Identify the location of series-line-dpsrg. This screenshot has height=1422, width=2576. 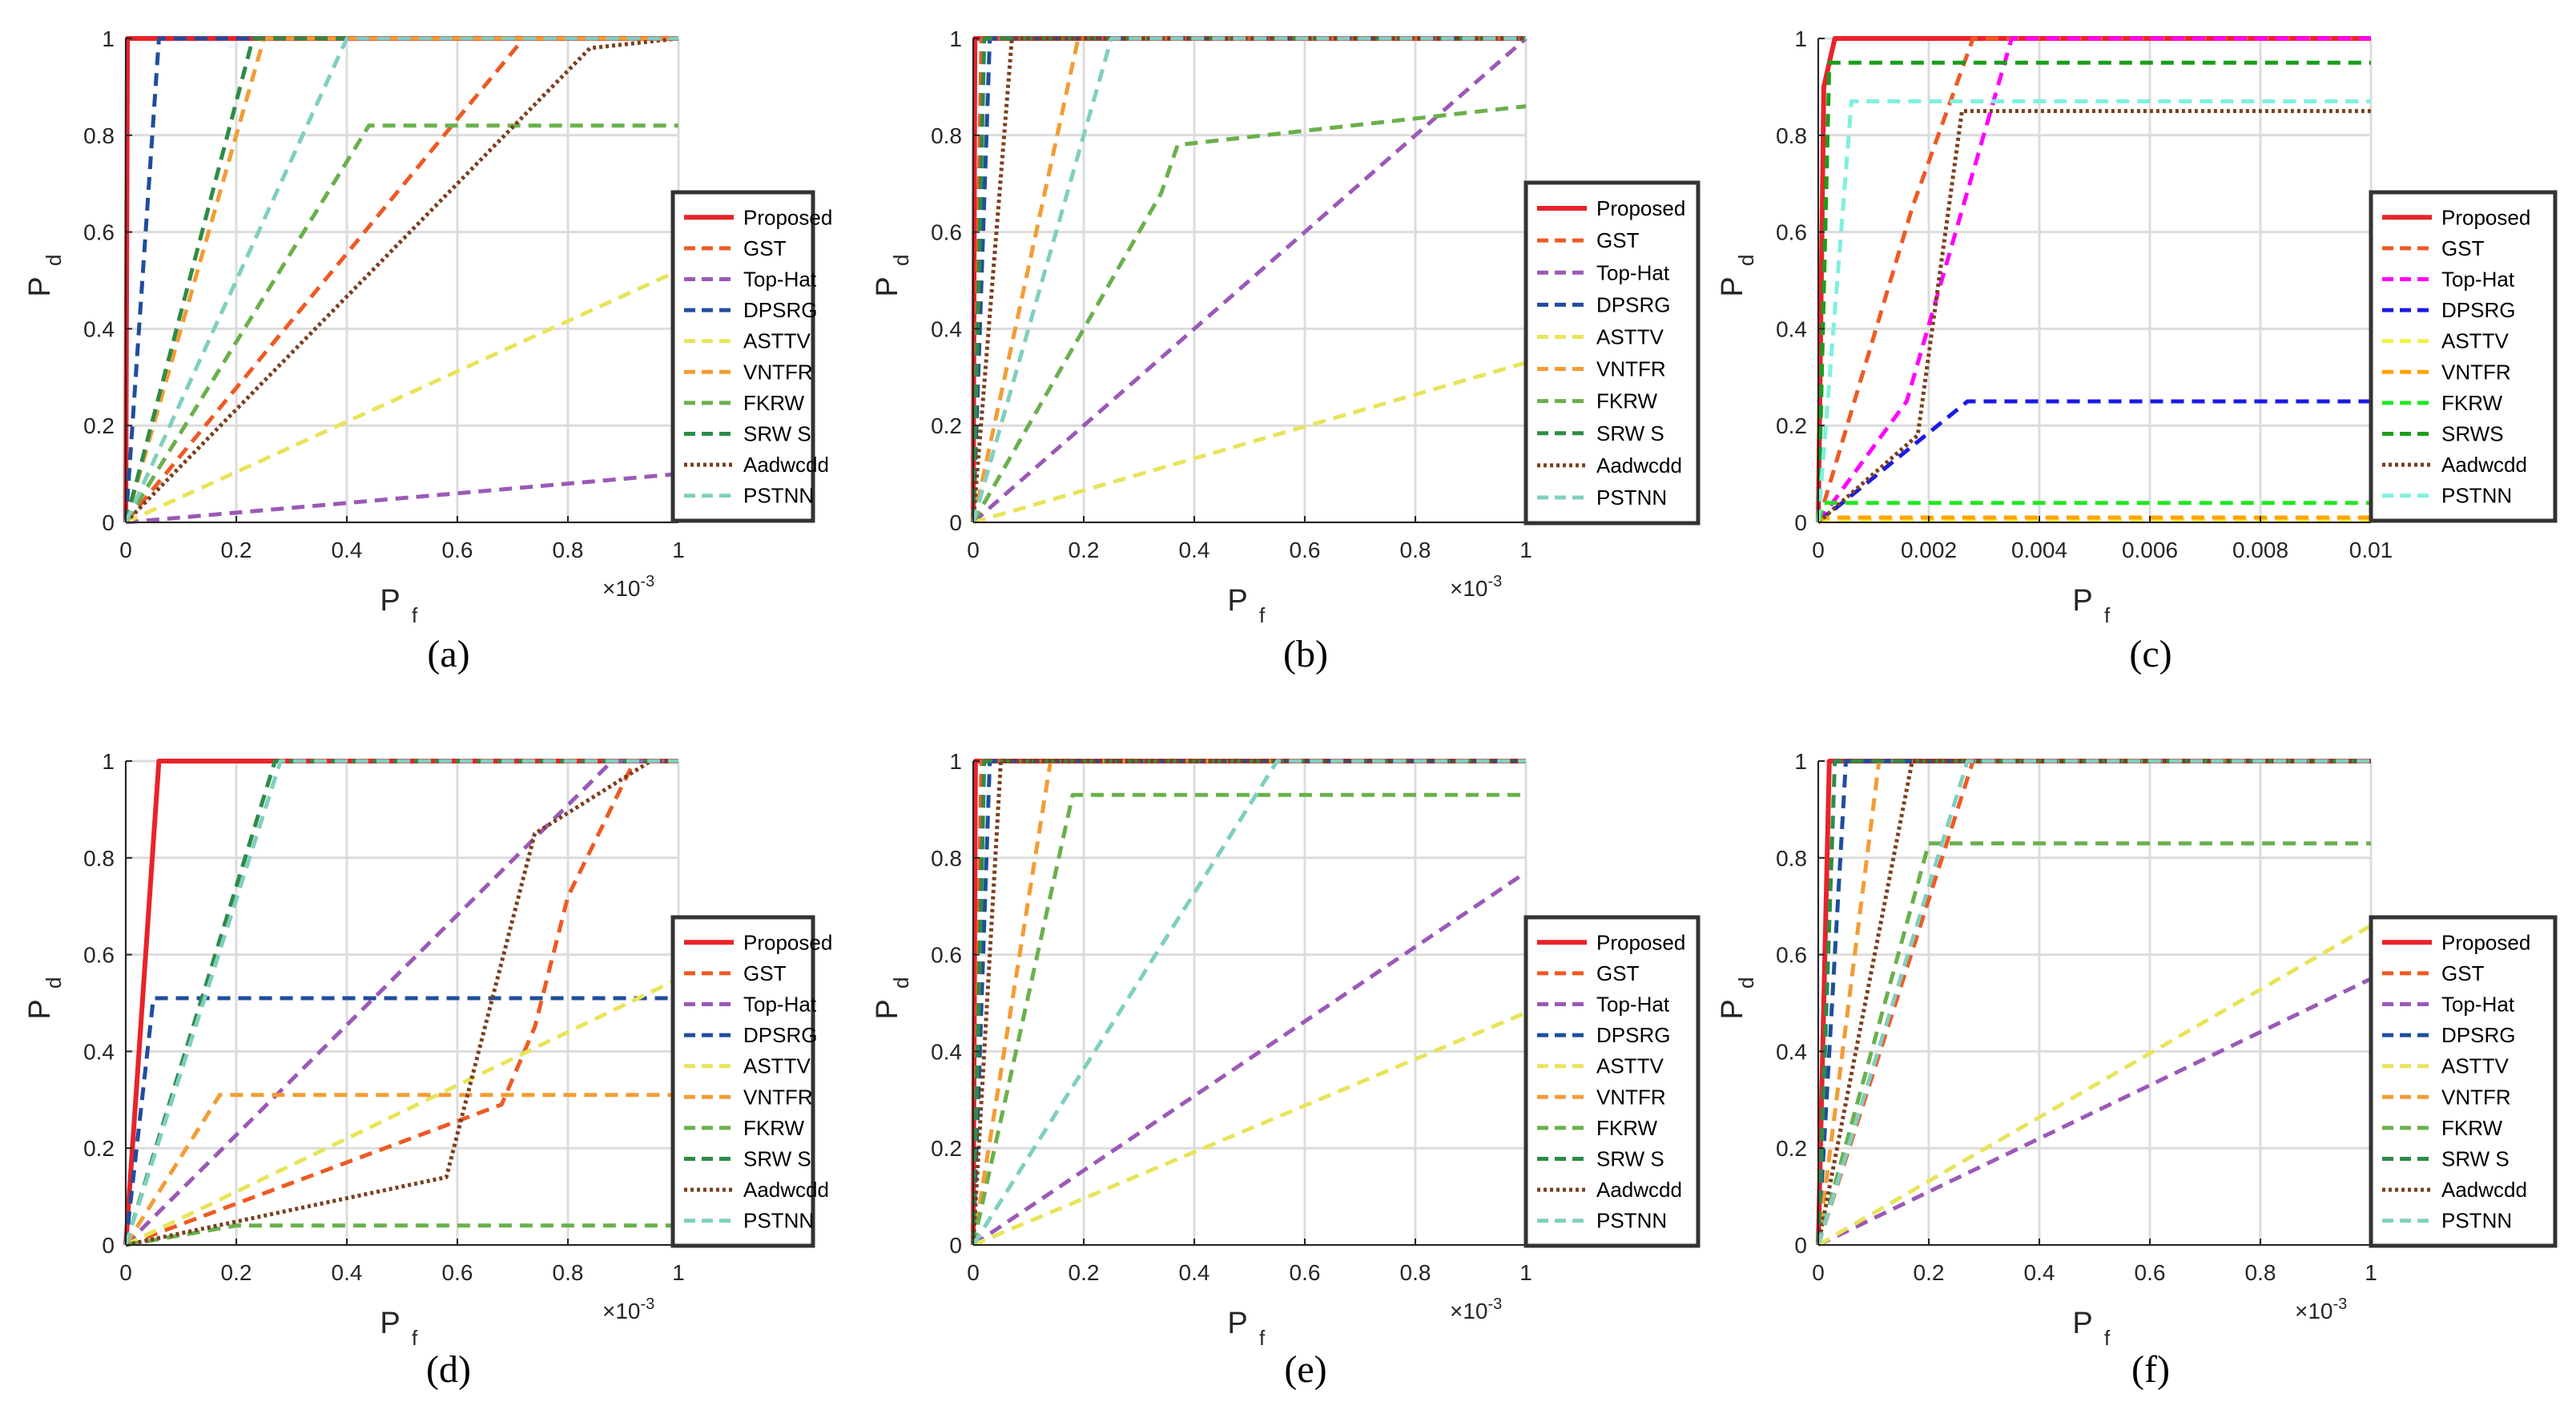
(401, 279).